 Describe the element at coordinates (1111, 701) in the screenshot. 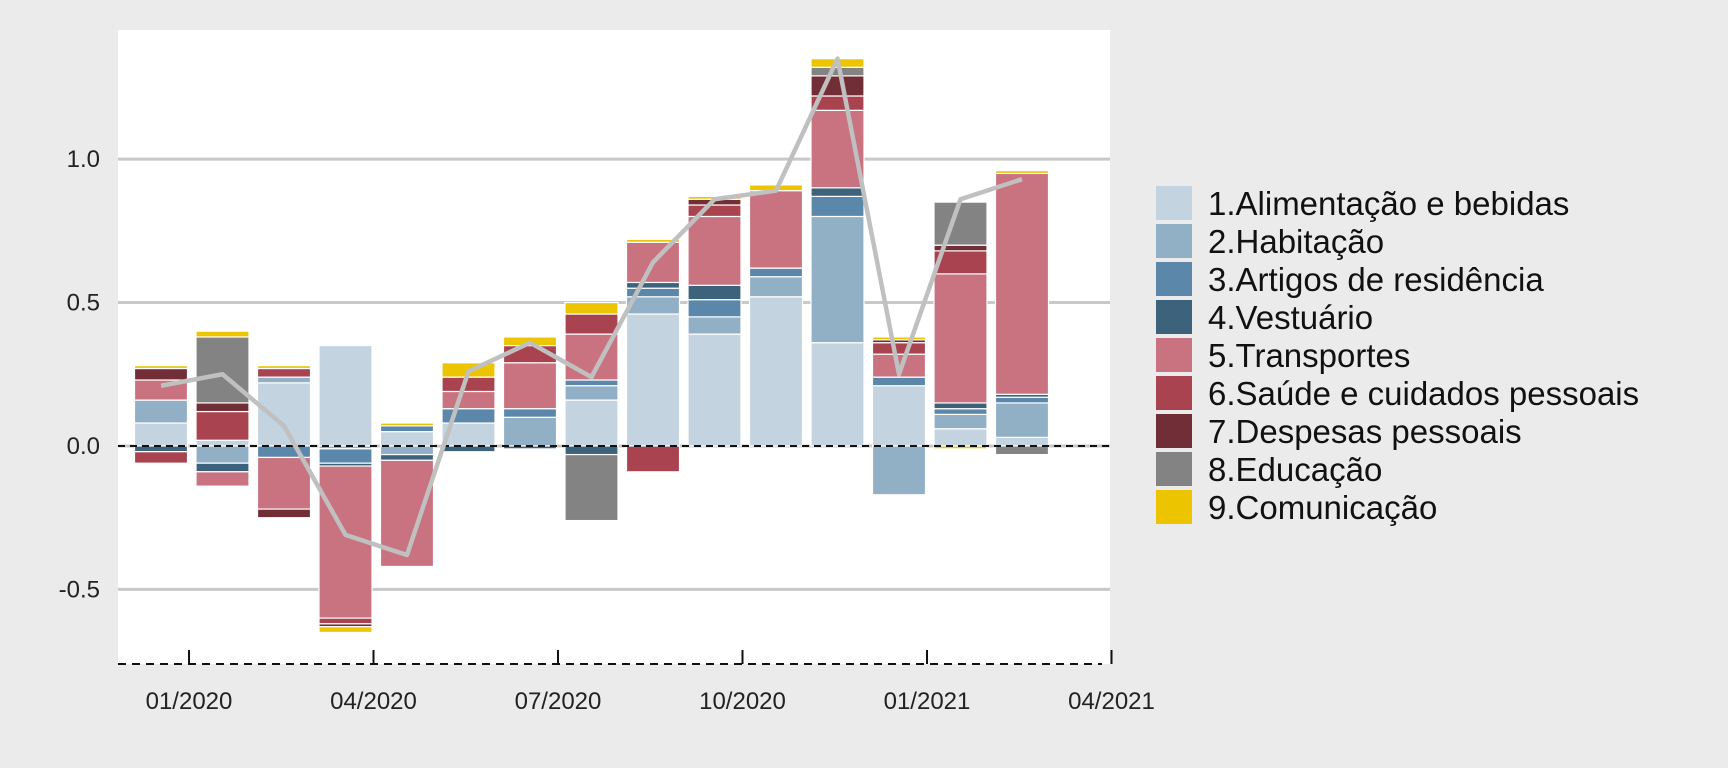

I see `x-tick-label: 04/2021` at that location.